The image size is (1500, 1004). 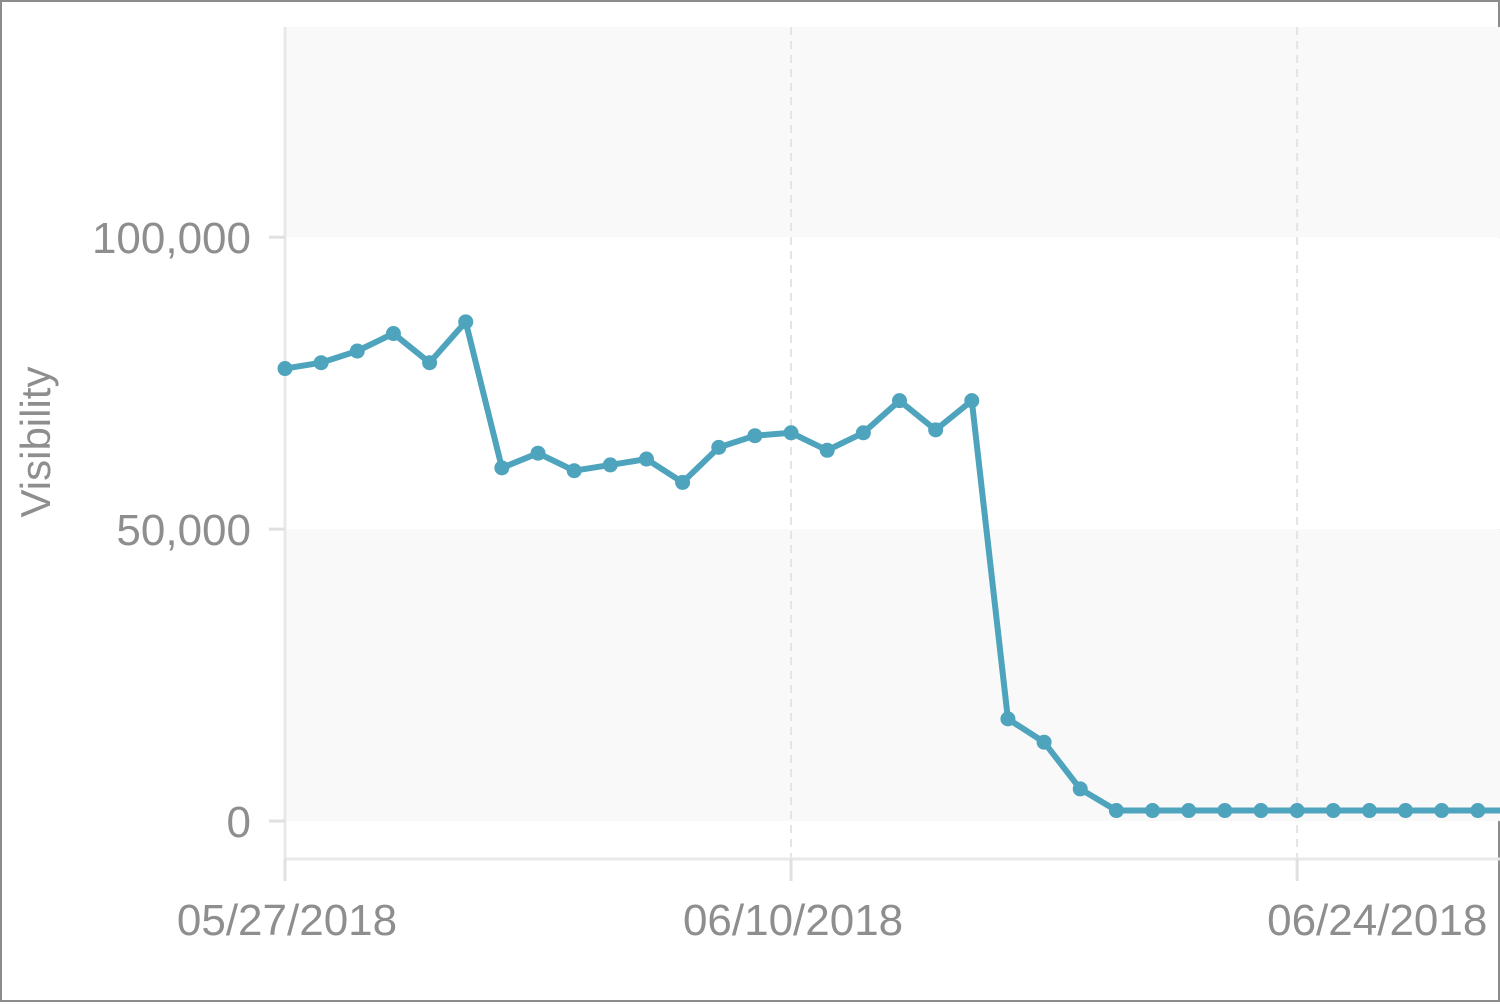 What do you see at coordinates (171, 238) in the screenshot?
I see `y-tick-label: 100,000` at bounding box center [171, 238].